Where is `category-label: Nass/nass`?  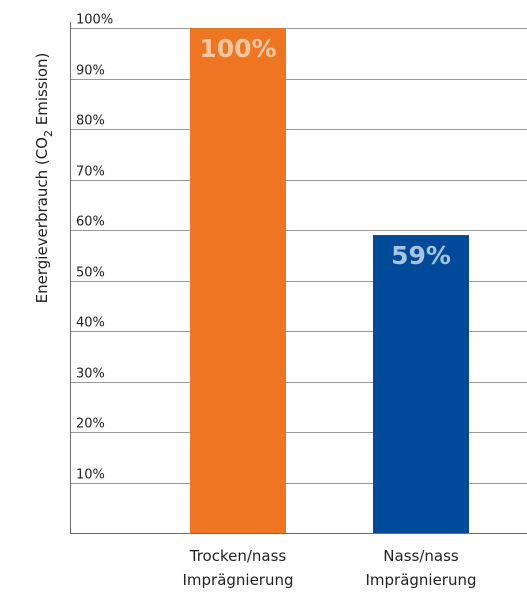
category-label: Nass/nass is located at coordinates (421, 556).